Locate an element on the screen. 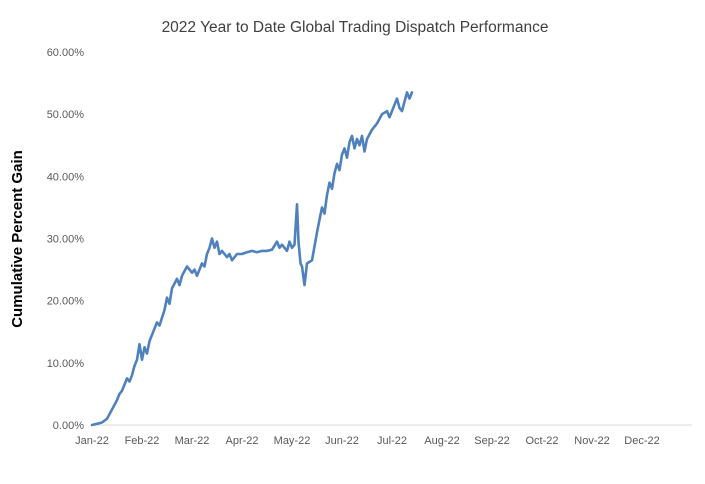 Image resolution: width=705 pixels, height=484 pixels. y-tick-label: 60.00% is located at coordinates (66, 53).